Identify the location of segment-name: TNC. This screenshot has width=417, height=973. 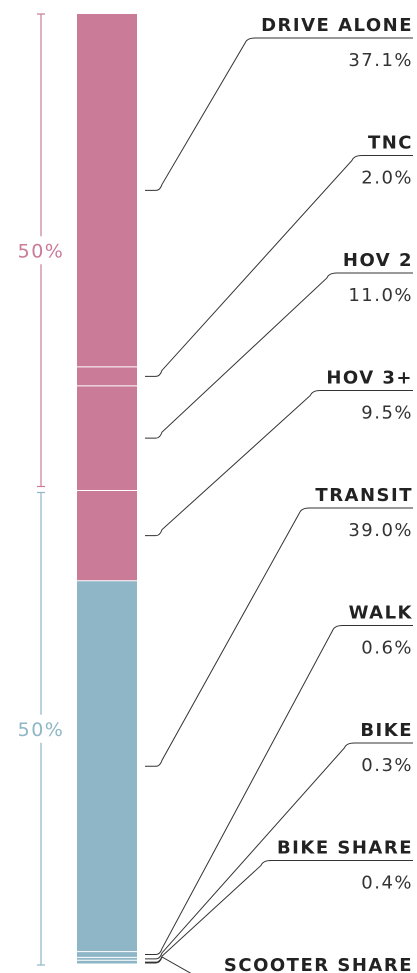
(390, 143).